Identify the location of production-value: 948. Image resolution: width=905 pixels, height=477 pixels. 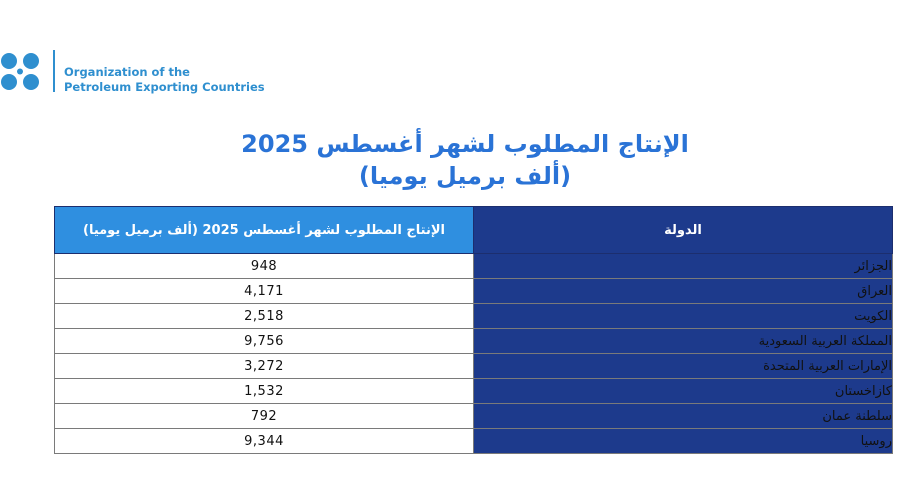
(264, 266).